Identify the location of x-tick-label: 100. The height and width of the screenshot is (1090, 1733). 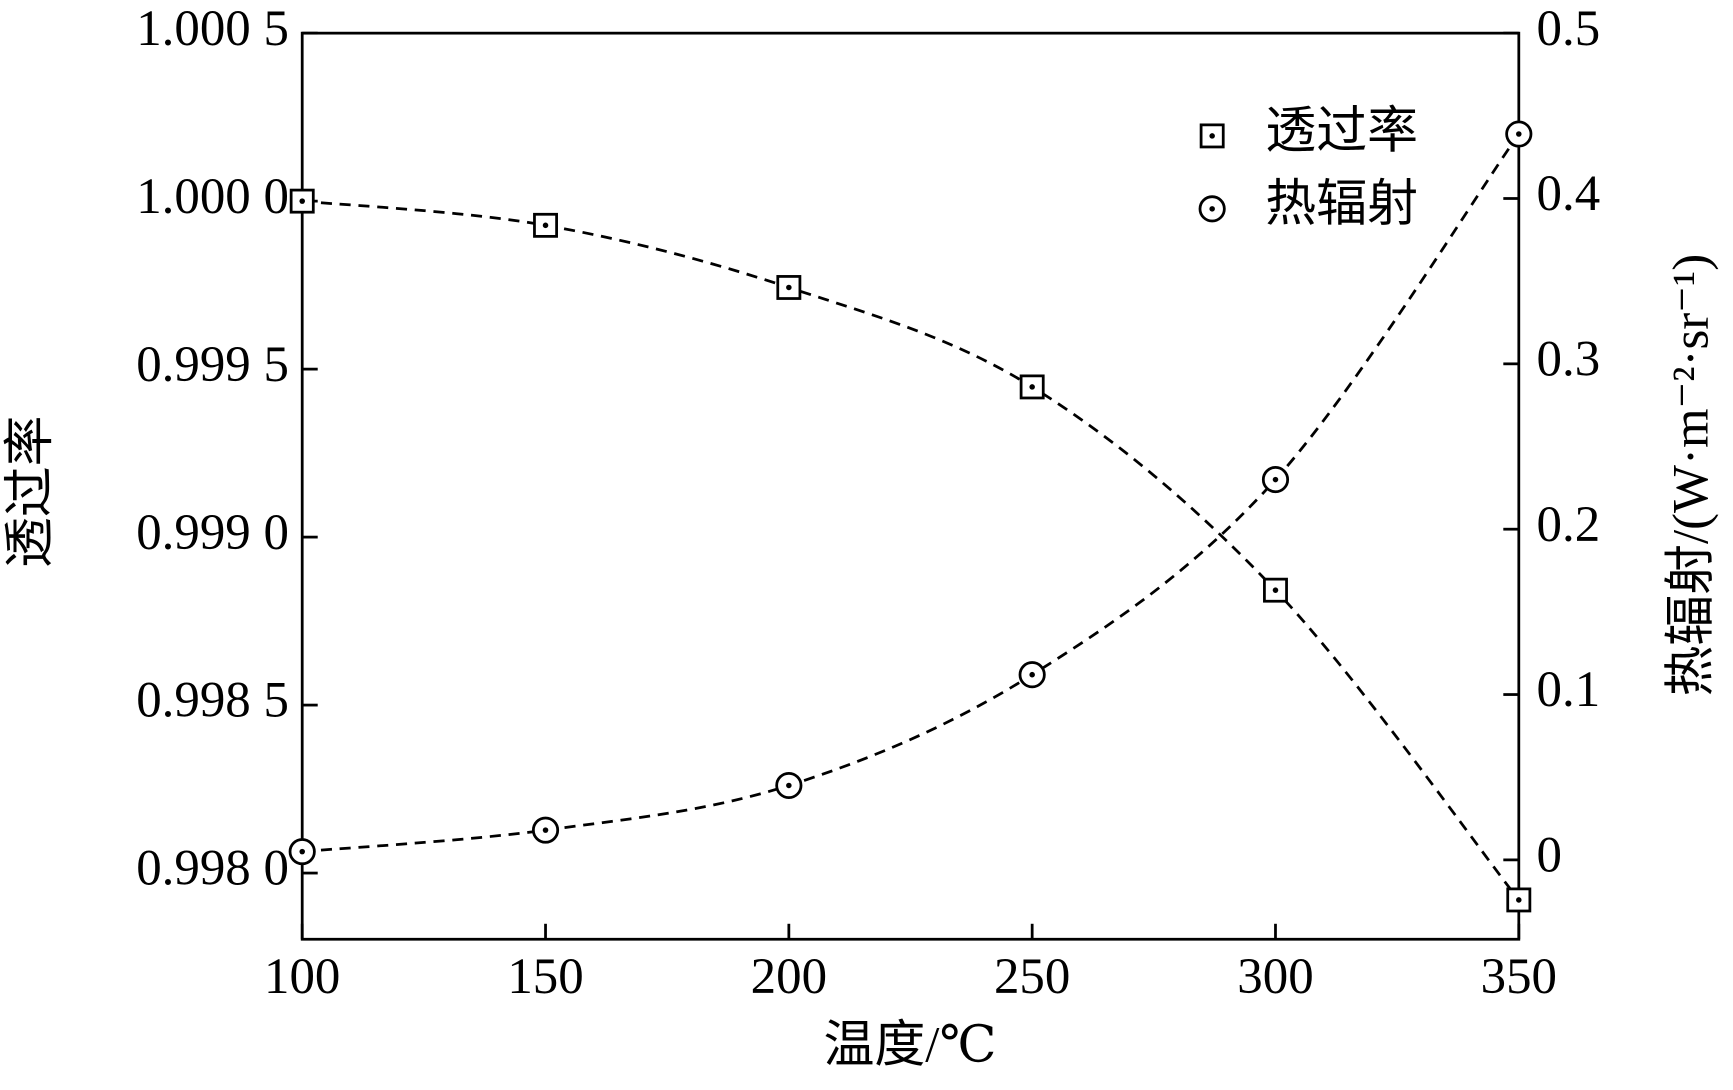
(302, 977).